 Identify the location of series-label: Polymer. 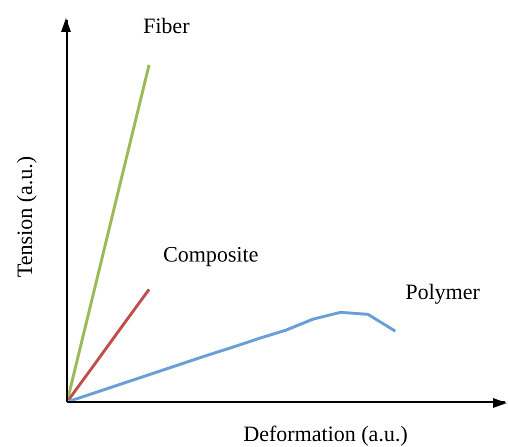
(443, 291).